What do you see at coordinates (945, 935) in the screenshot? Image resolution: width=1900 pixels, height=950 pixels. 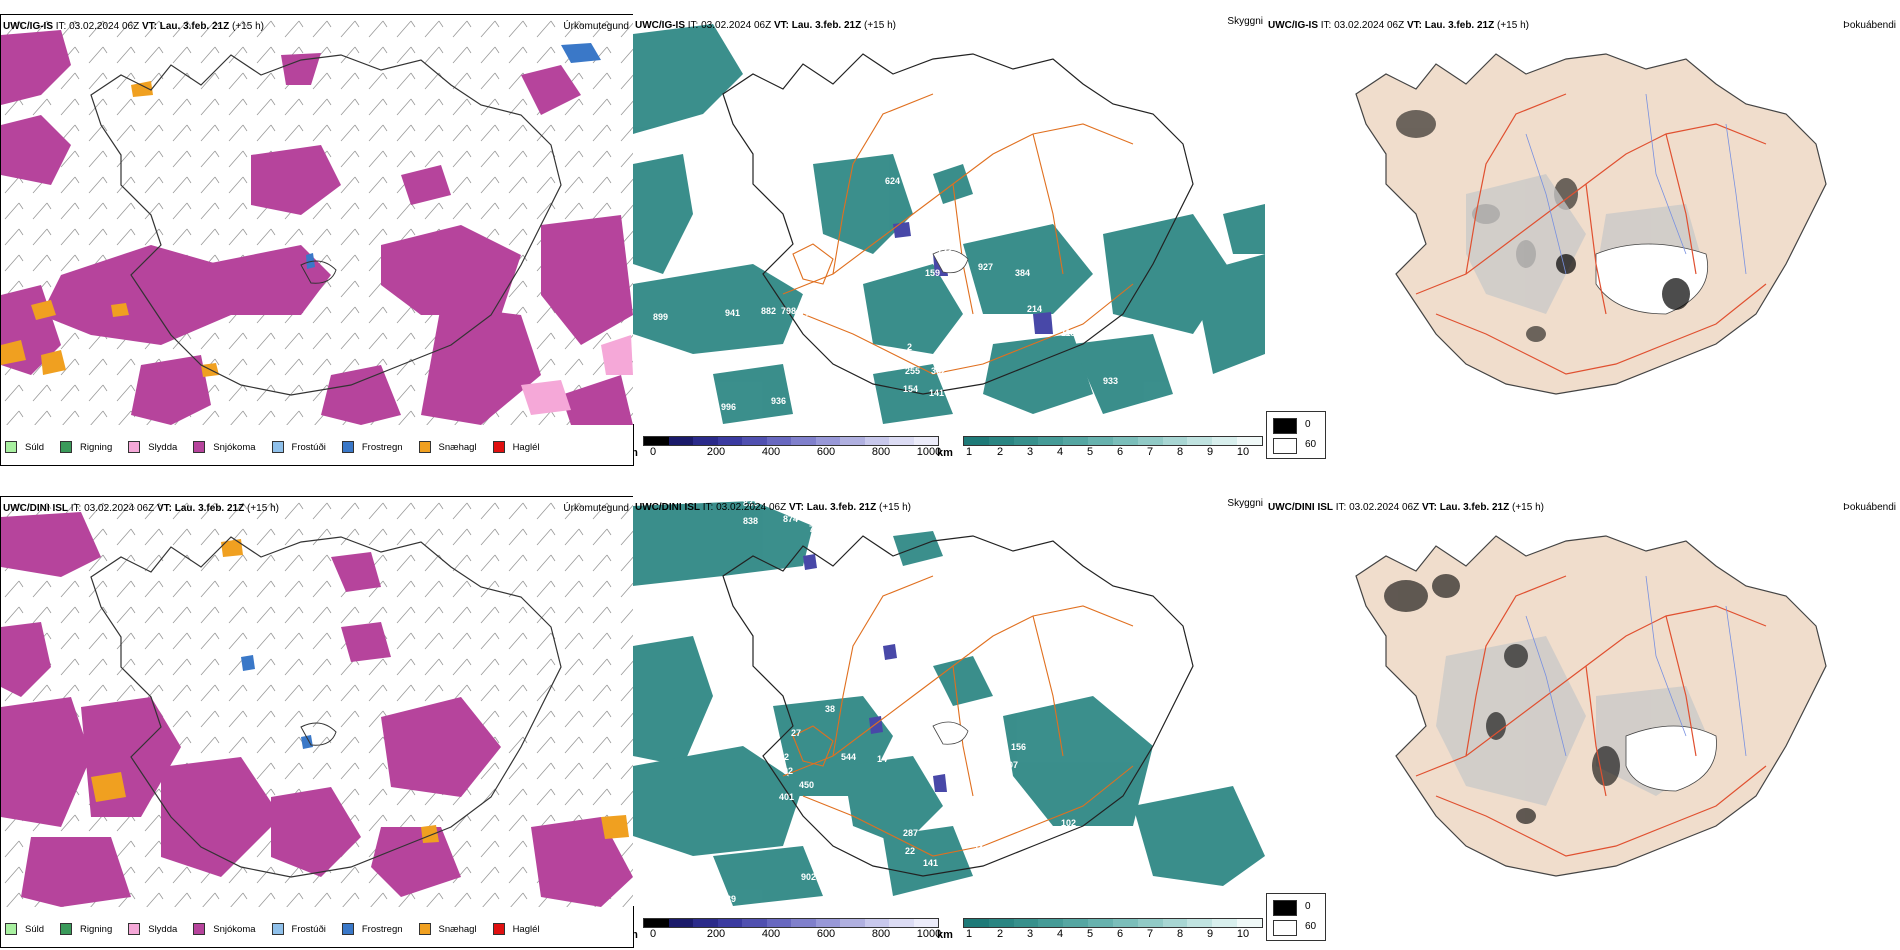 I see `colorbar-unit: km` at bounding box center [945, 935].